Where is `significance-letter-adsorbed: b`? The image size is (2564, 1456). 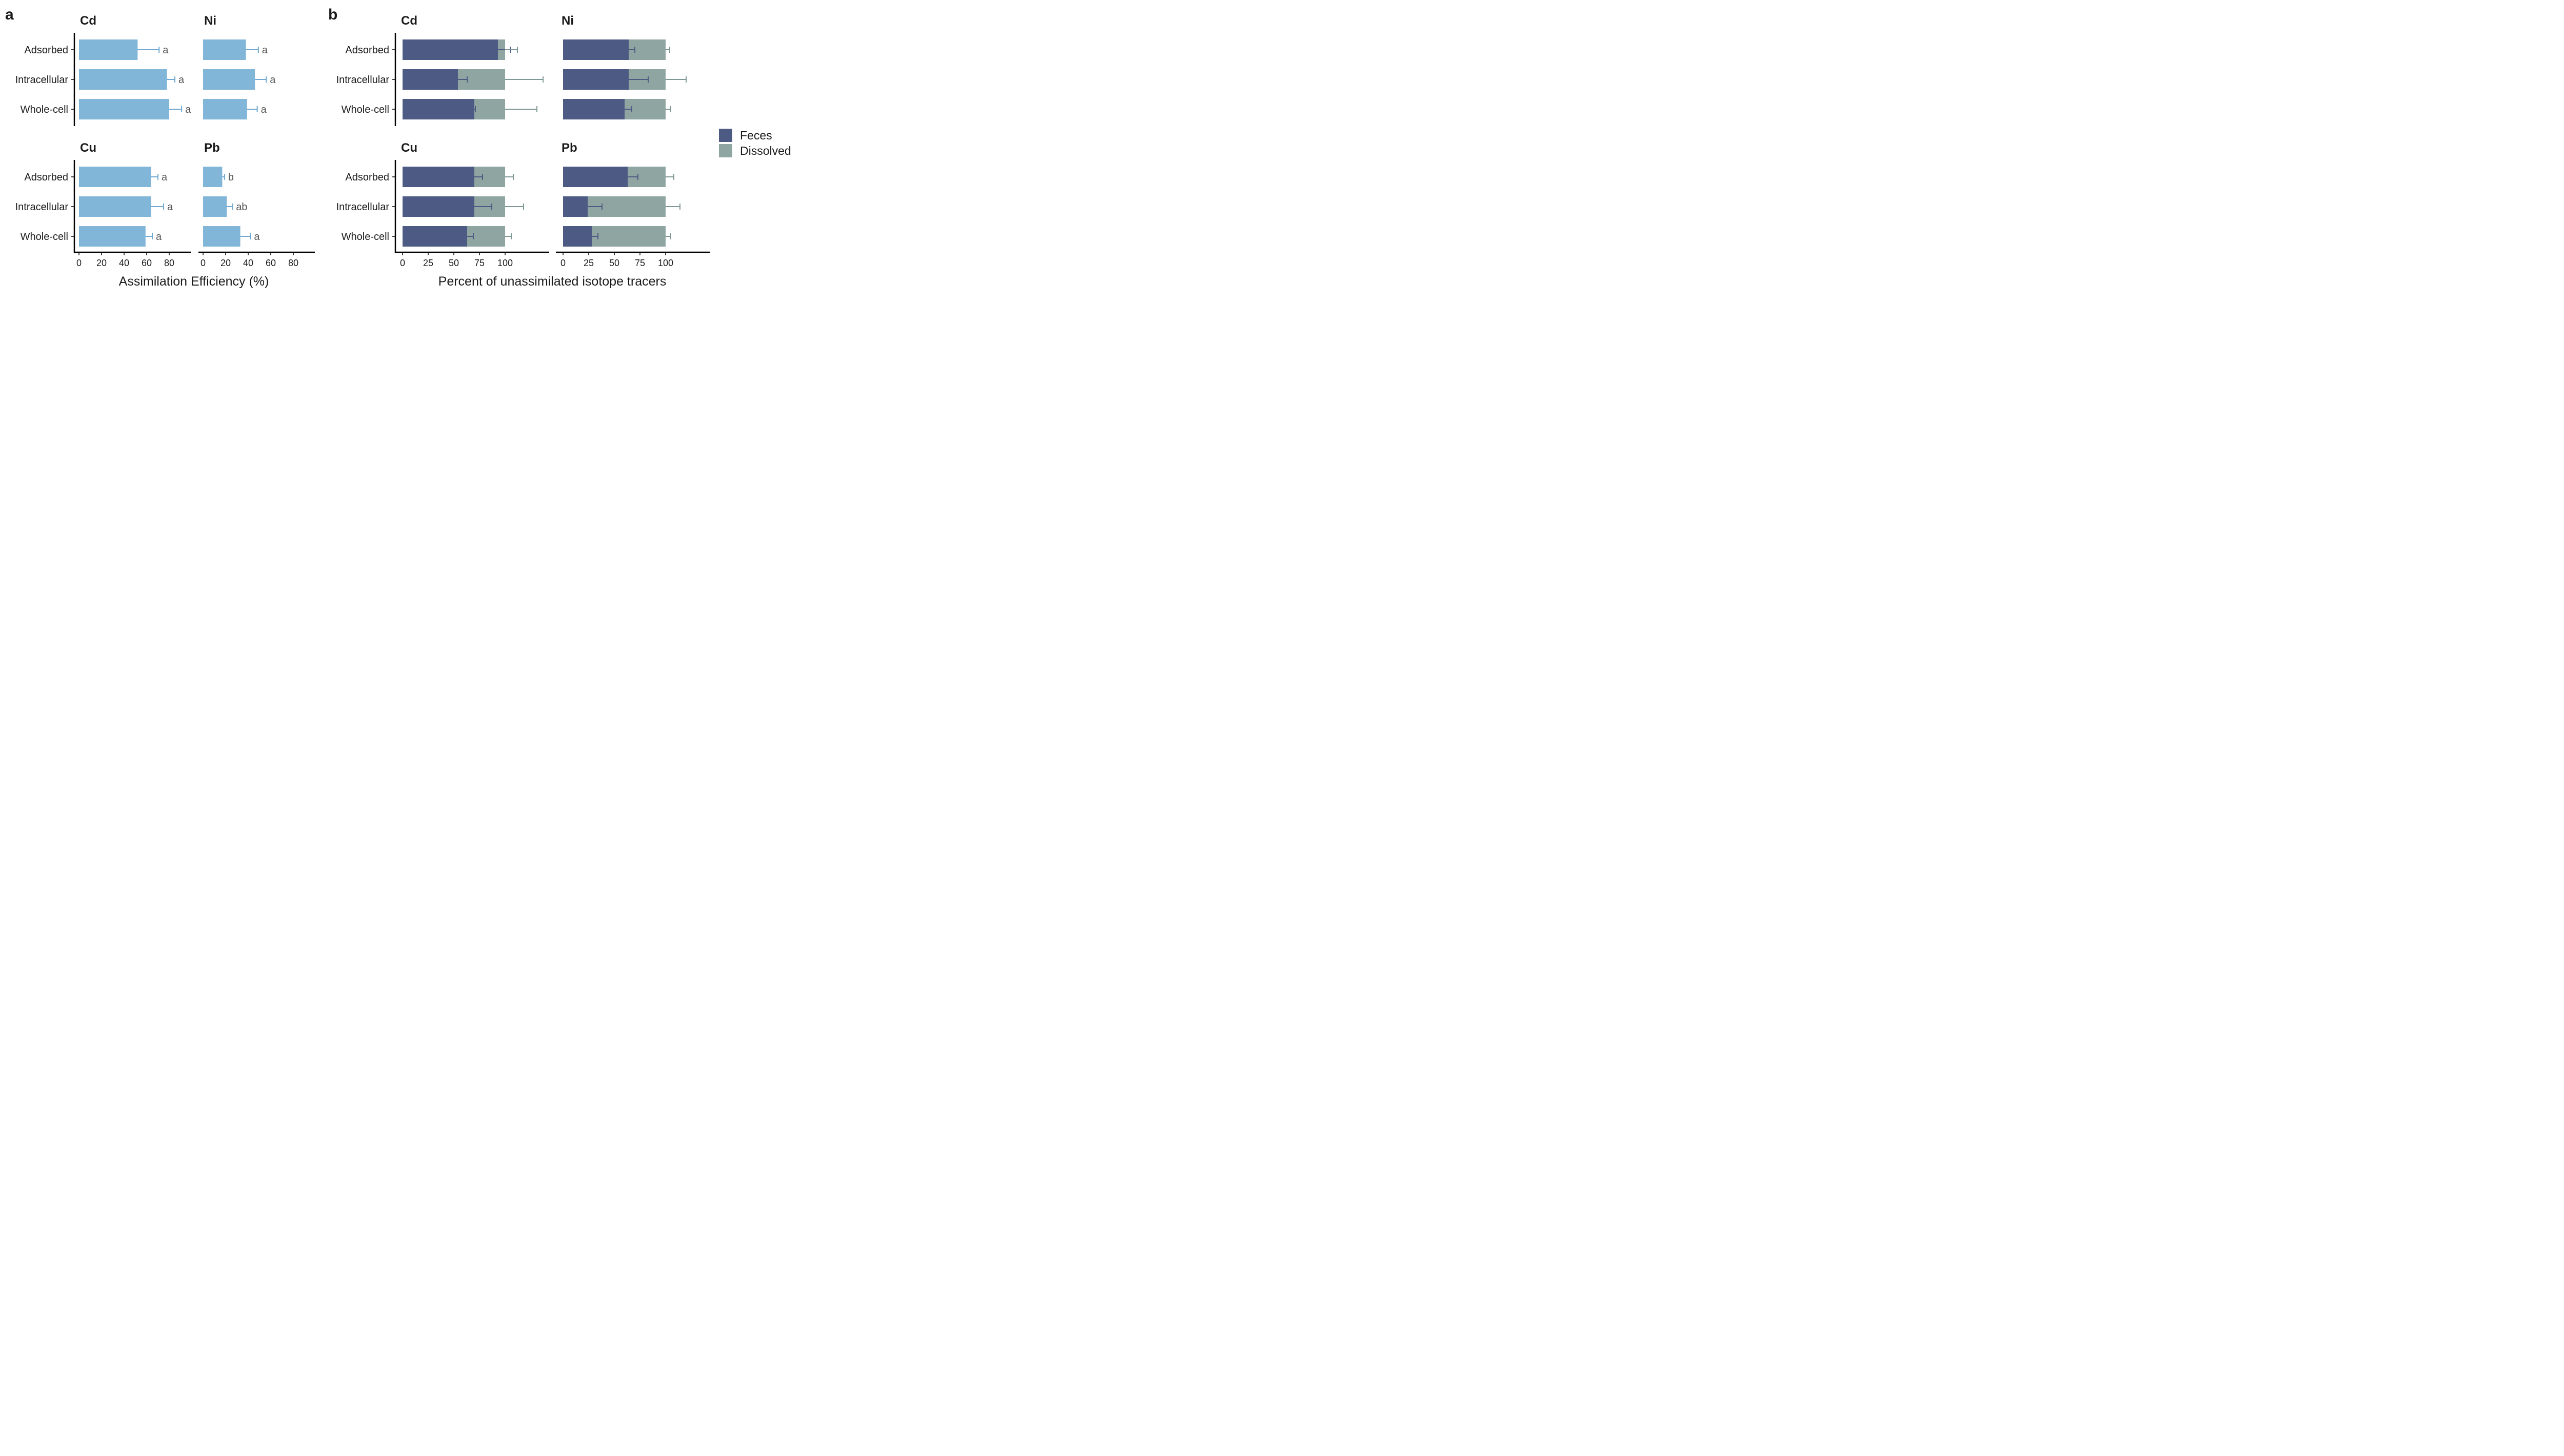 significance-letter-adsorbed: b is located at coordinates (231, 177).